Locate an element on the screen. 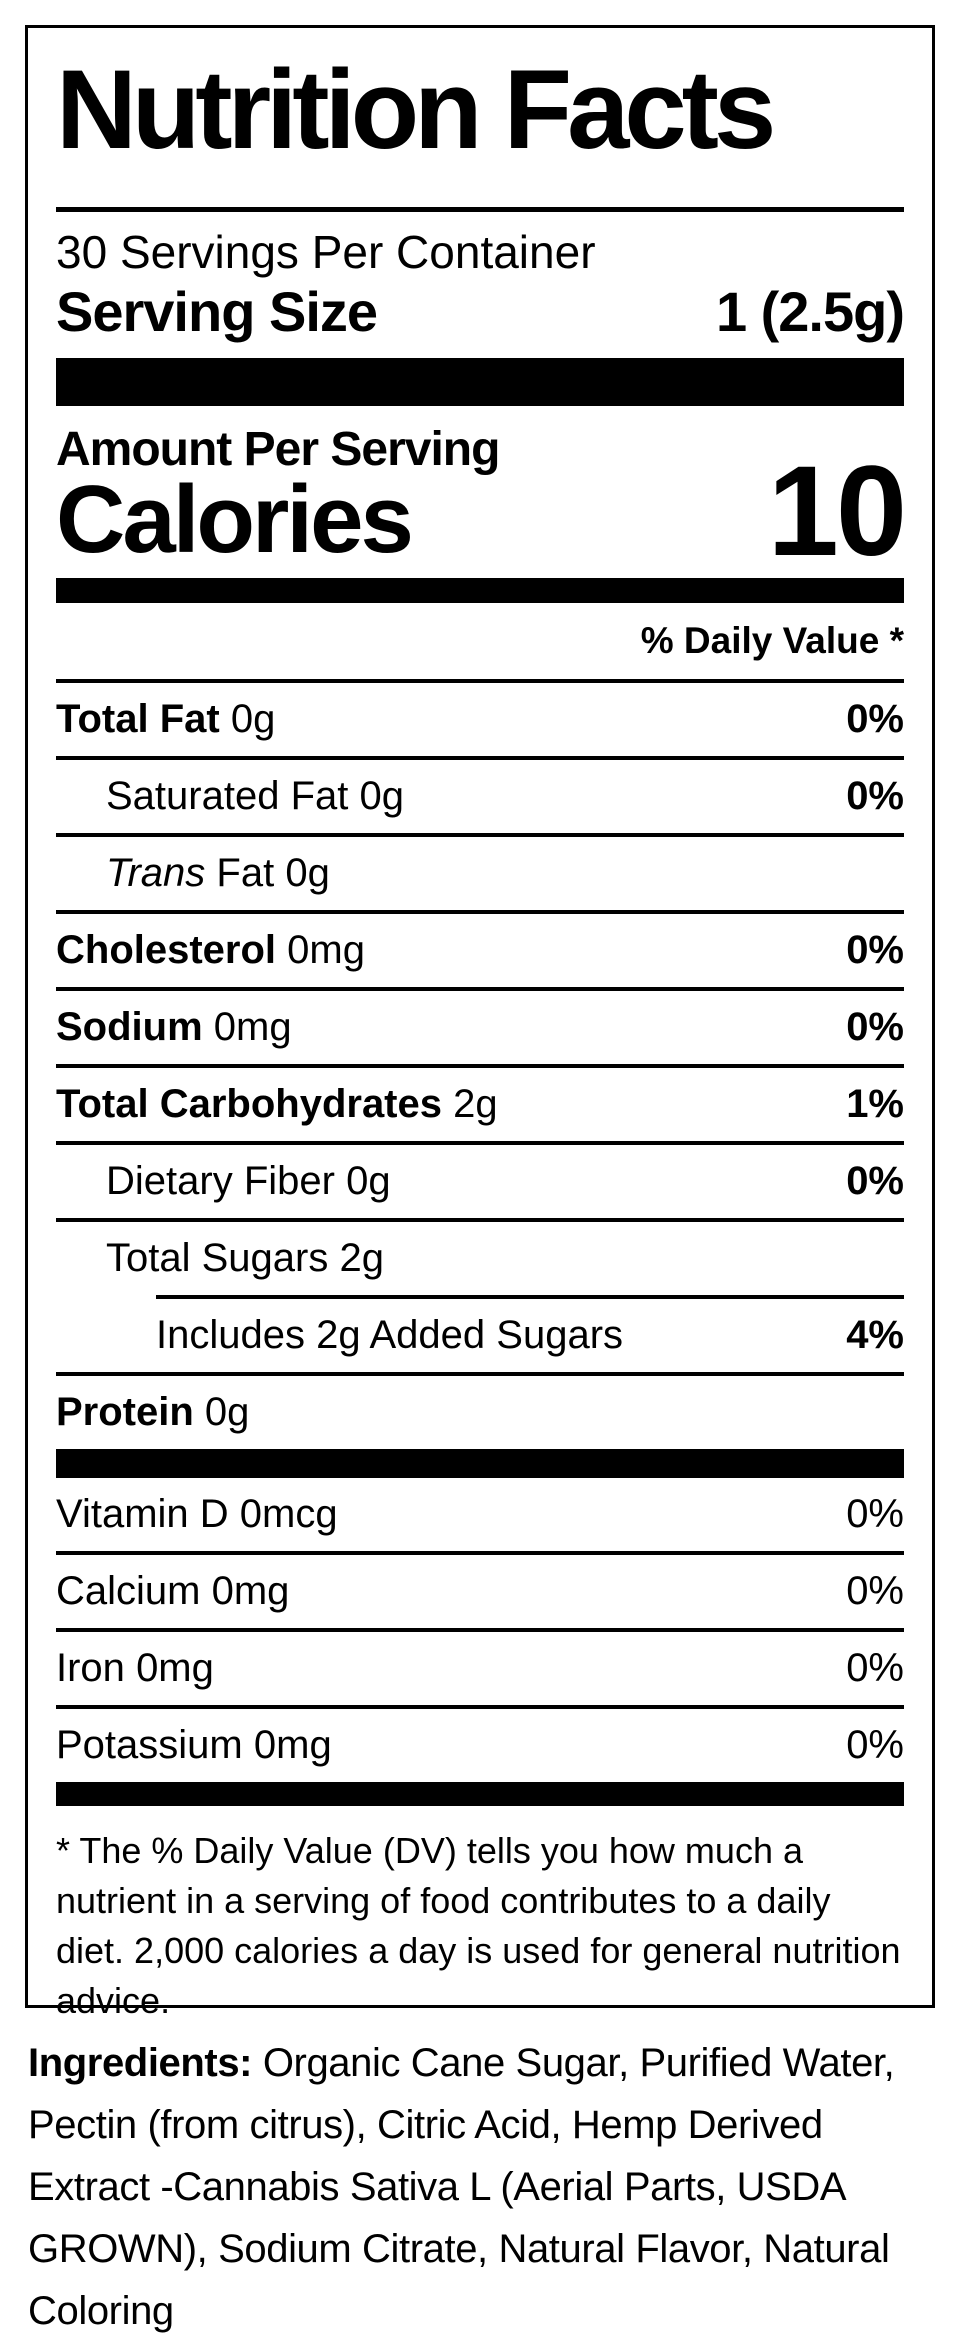  serving-size-label: Serving Size is located at coordinates (217, 311).